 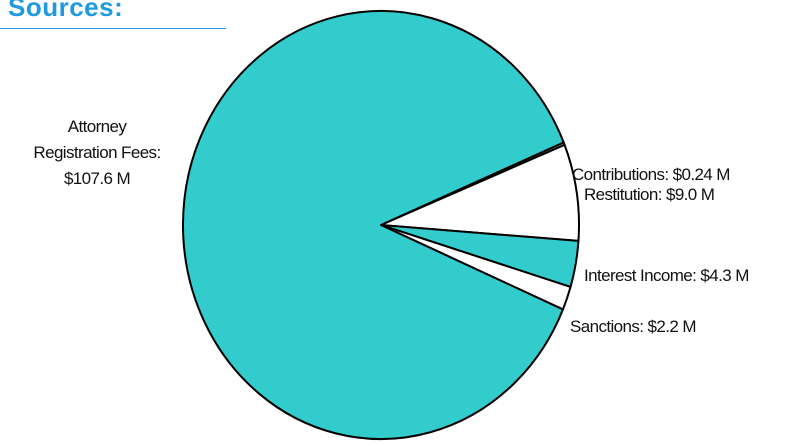 What do you see at coordinates (66, 11) in the screenshot?
I see `sources-heading-text: Sources:` at bounding box center [66, 11].